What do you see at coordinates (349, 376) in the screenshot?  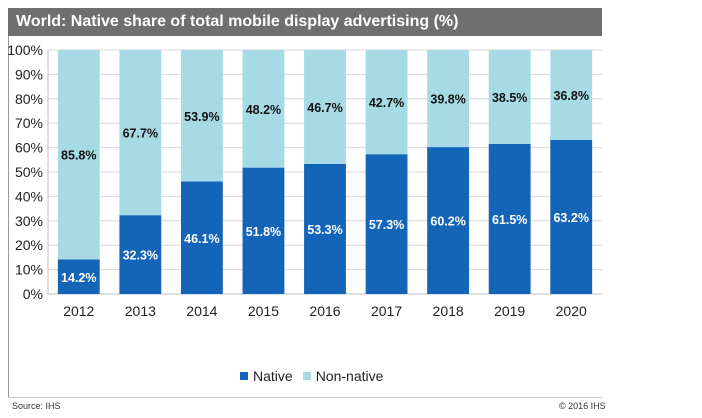 I see `legend-label-non-native: Non-native` at bounding box center [349, 376].